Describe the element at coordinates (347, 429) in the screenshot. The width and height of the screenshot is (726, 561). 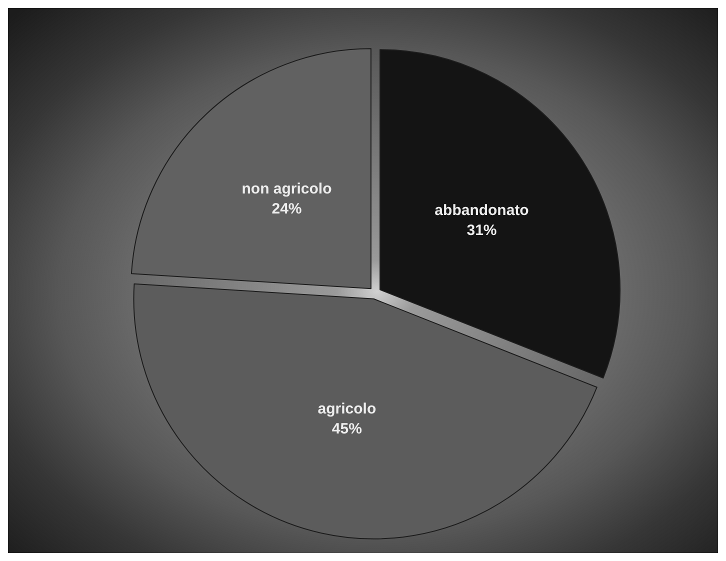
I see `data-label: 45%` at that location.